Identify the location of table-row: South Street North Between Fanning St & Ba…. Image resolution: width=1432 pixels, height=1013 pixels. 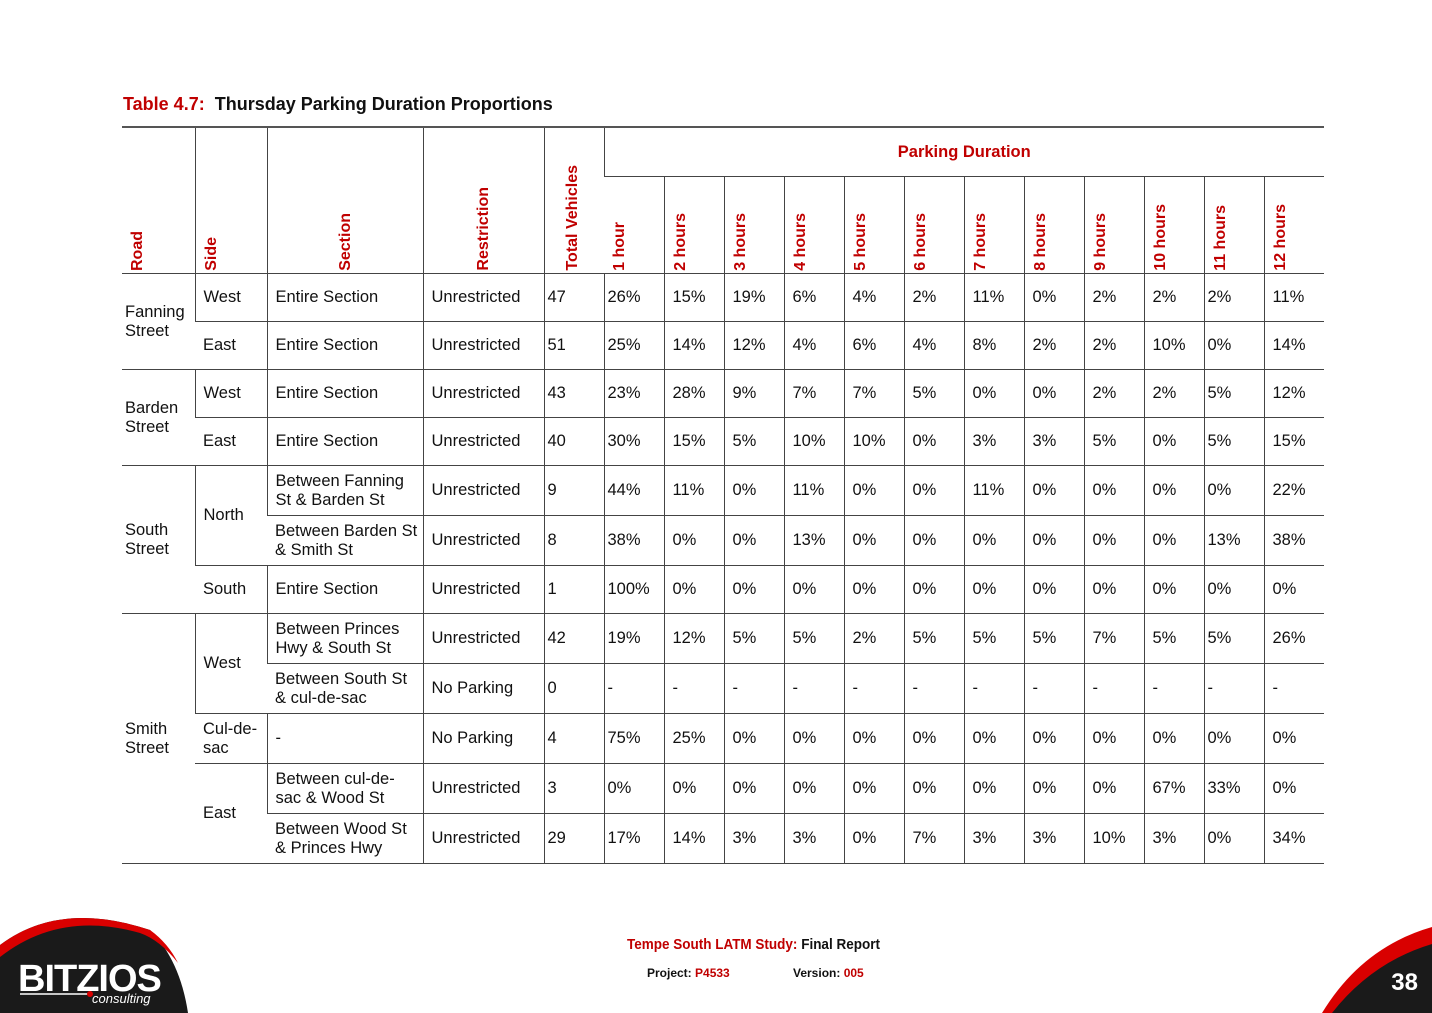
(723, 539).